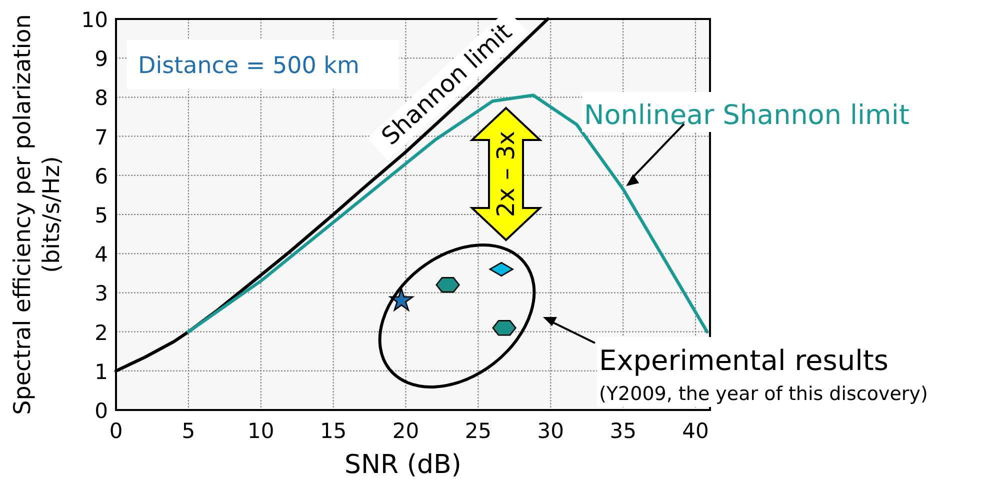 The image size is (990, 481). What do you see at coordinates (333, 431) in the screenshot?
I see `x-tick-label: 15` at bounding box center [333, 431].